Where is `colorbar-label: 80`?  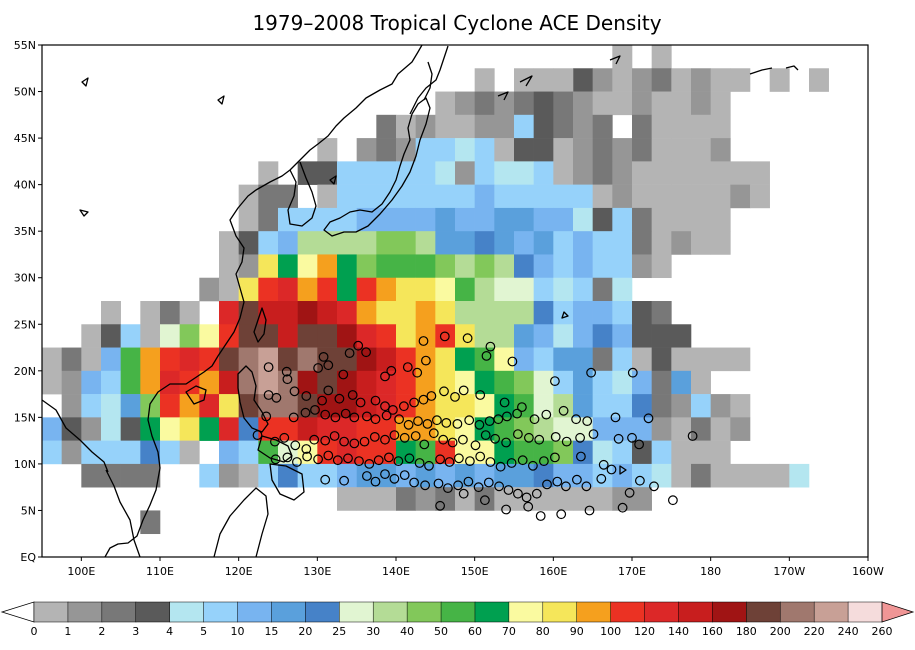 colorbar-label: 80 is located at coordinates (543, 631).